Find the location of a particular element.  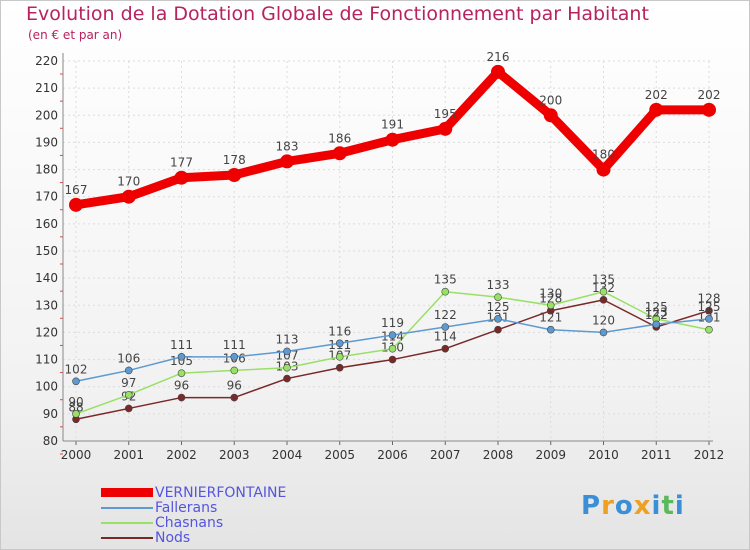

proxiti-logo: Proxiti is located at coordinates (633, 506).